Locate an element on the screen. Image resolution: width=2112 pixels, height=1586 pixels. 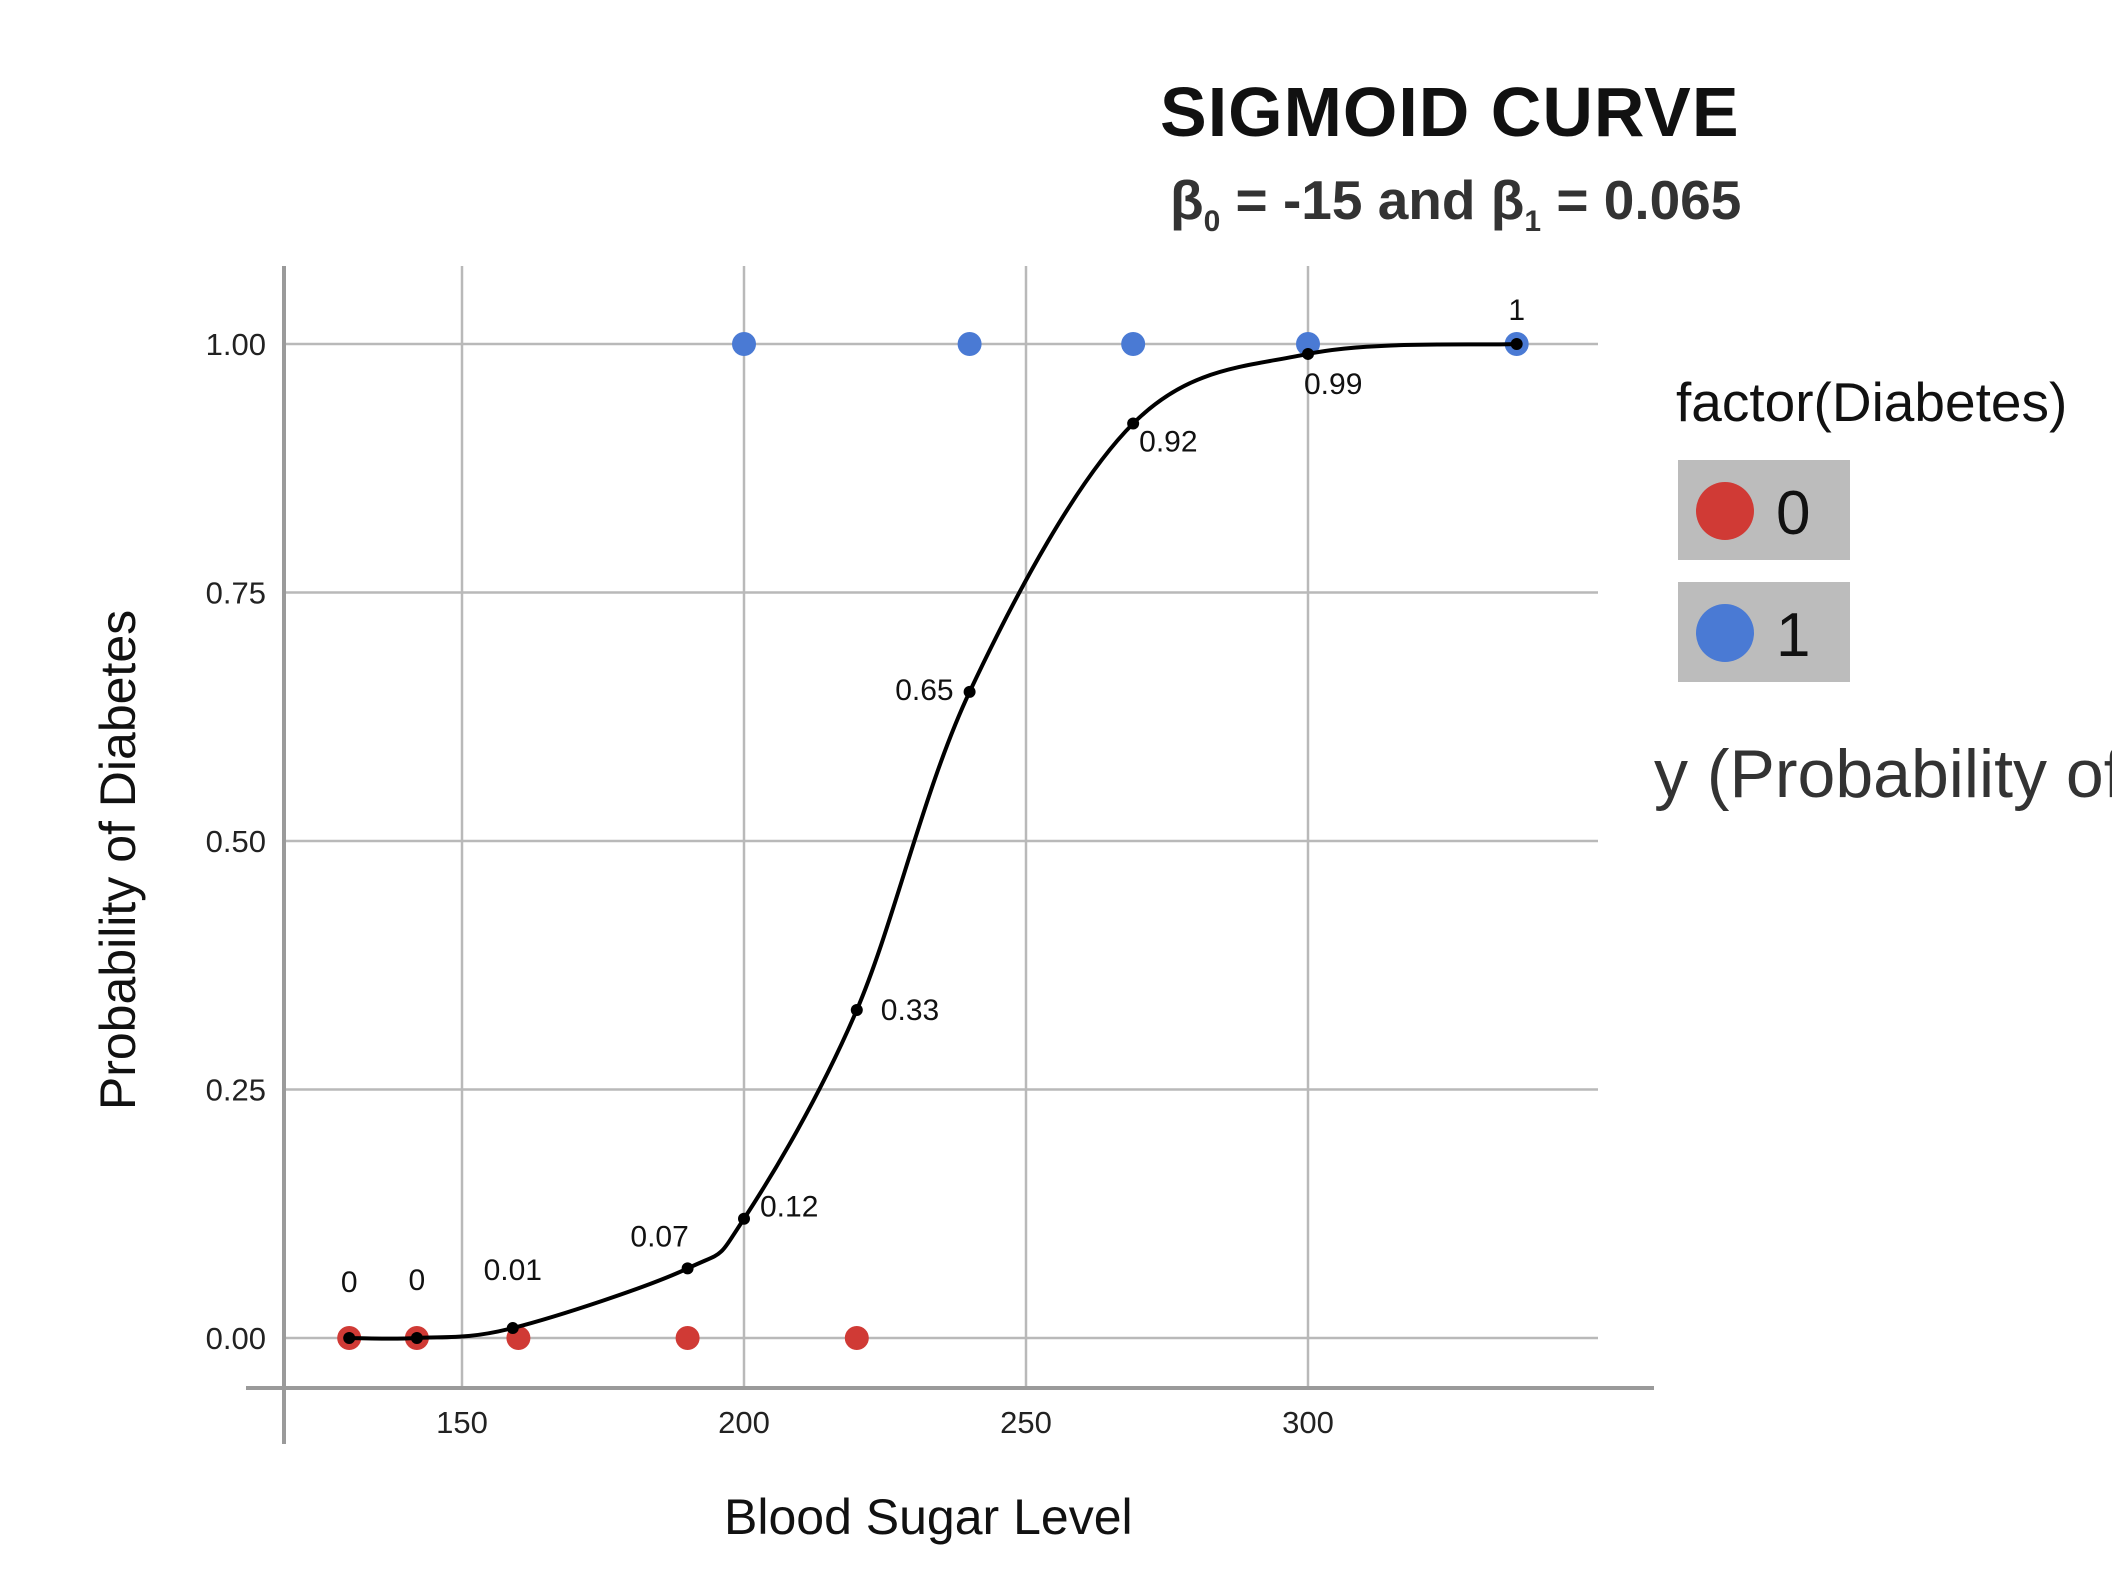
beta0-text: = -15 and is located at coordinates (1355, 200).